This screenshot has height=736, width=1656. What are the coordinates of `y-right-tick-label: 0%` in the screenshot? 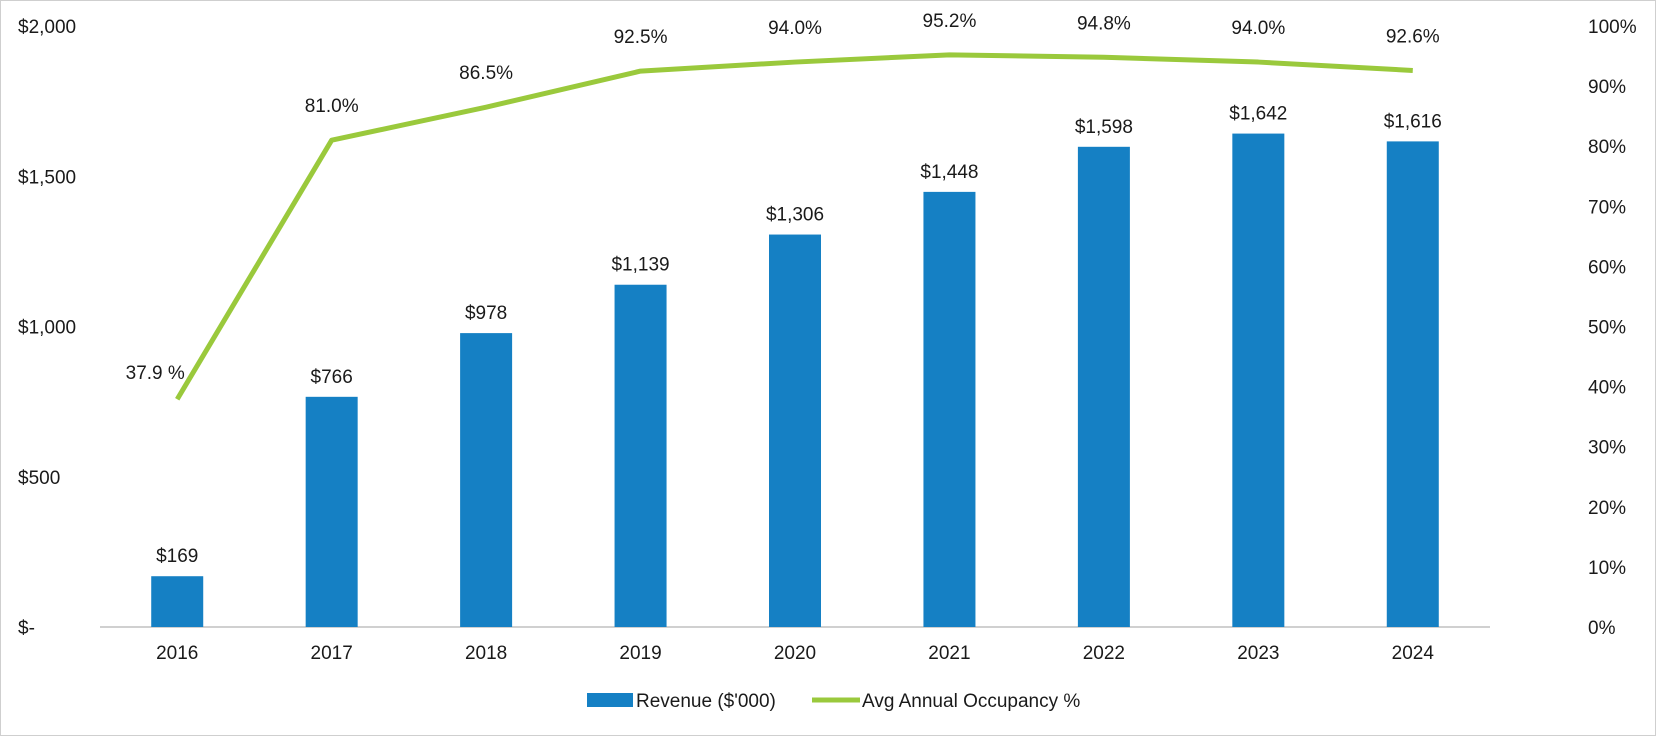 It's located at (1602, 628).